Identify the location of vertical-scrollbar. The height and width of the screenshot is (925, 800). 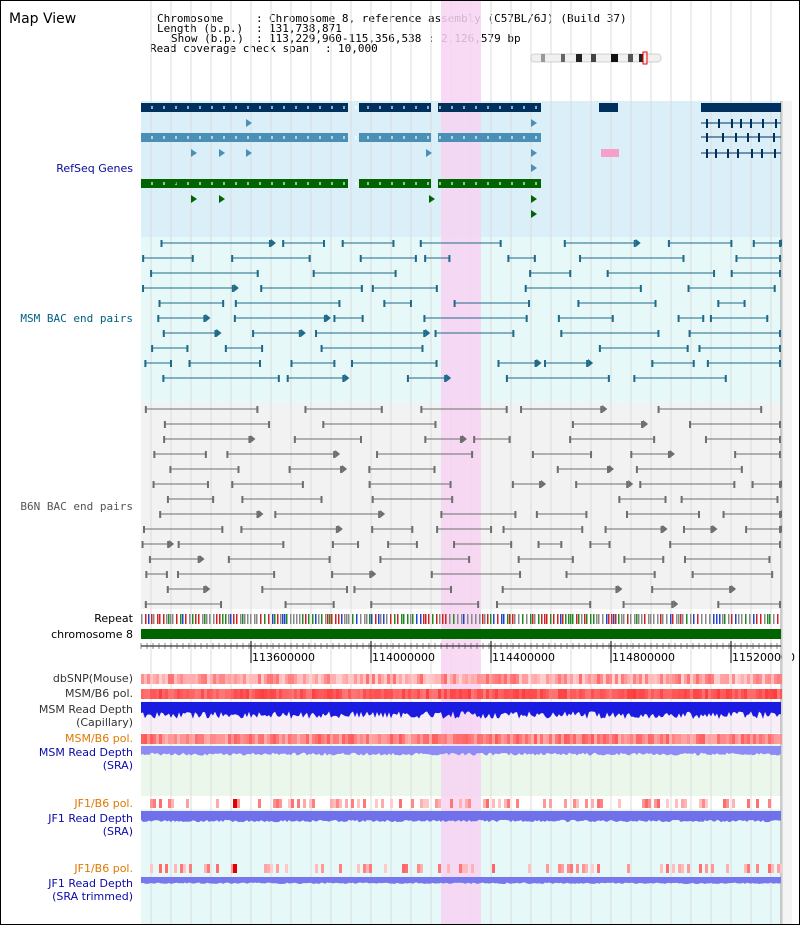
(787, 512).